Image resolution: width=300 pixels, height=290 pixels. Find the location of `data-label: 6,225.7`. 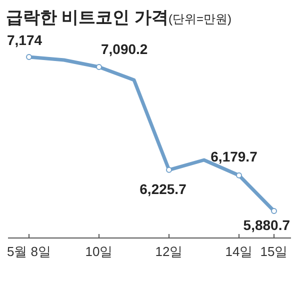

data-label: 6,225.7 is located at coordinates (163, 188).